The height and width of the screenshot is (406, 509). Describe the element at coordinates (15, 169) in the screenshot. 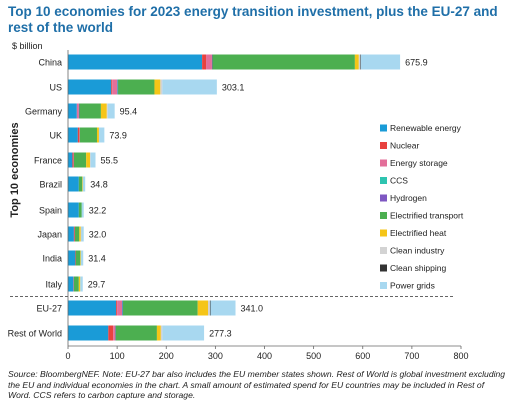

I see `y-axis-title: Top 10 economies` at that location.